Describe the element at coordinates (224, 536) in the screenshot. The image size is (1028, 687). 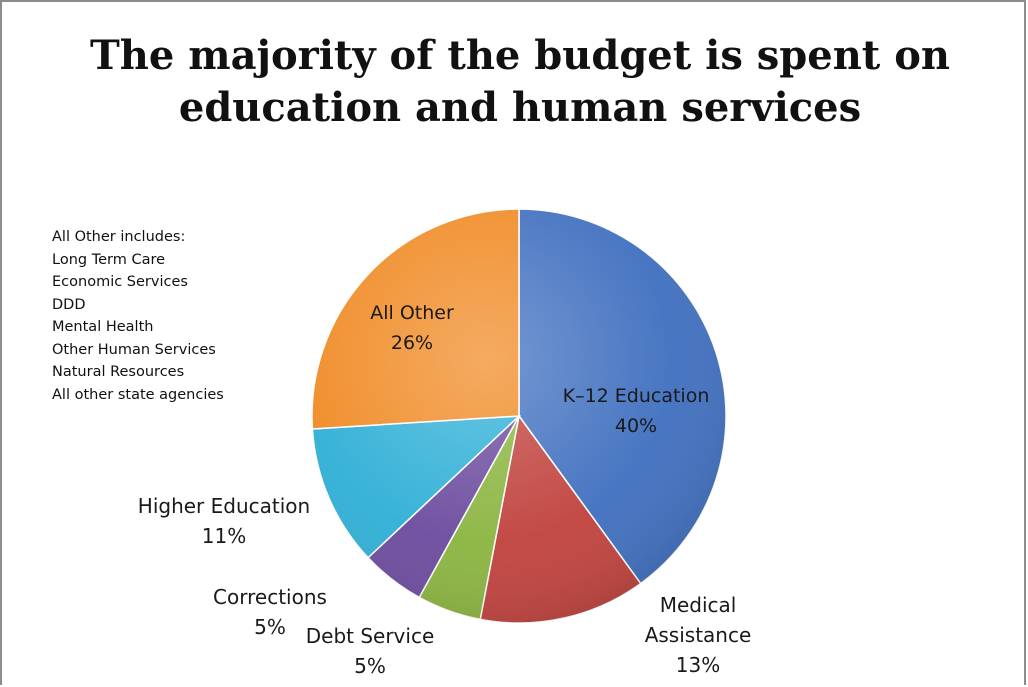
I see `slice-value-higher-education: 11%` at that location.